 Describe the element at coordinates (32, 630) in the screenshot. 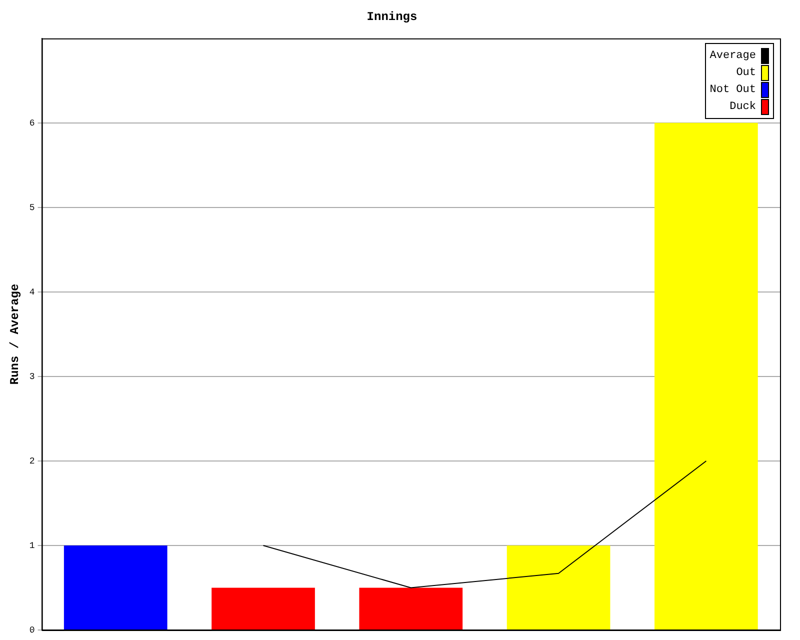

I see `y-tick-label: 0` at that location.